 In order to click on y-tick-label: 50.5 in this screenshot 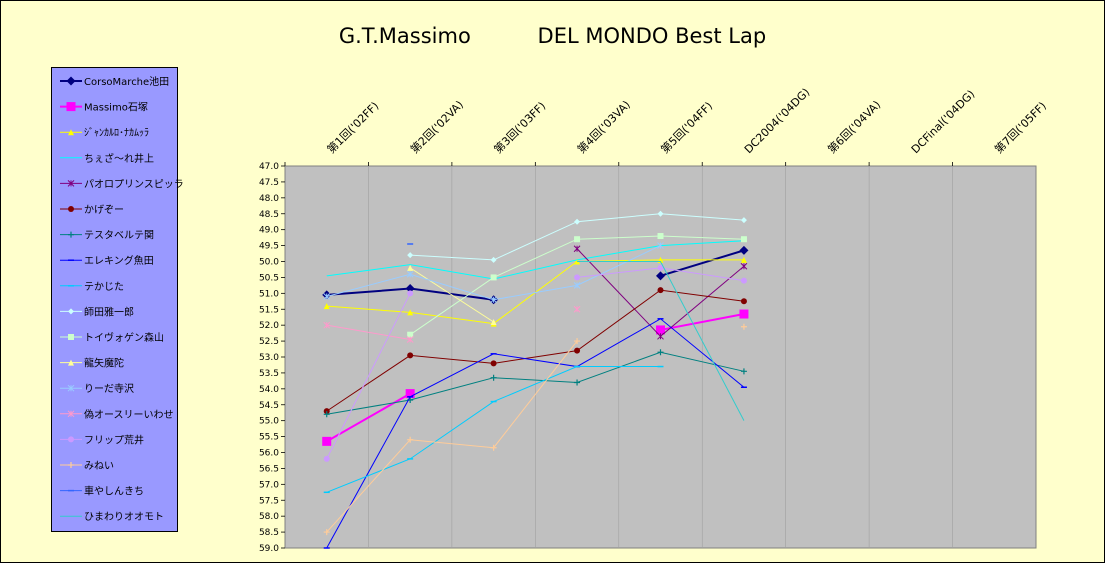, I will do `click(269, 278)`.